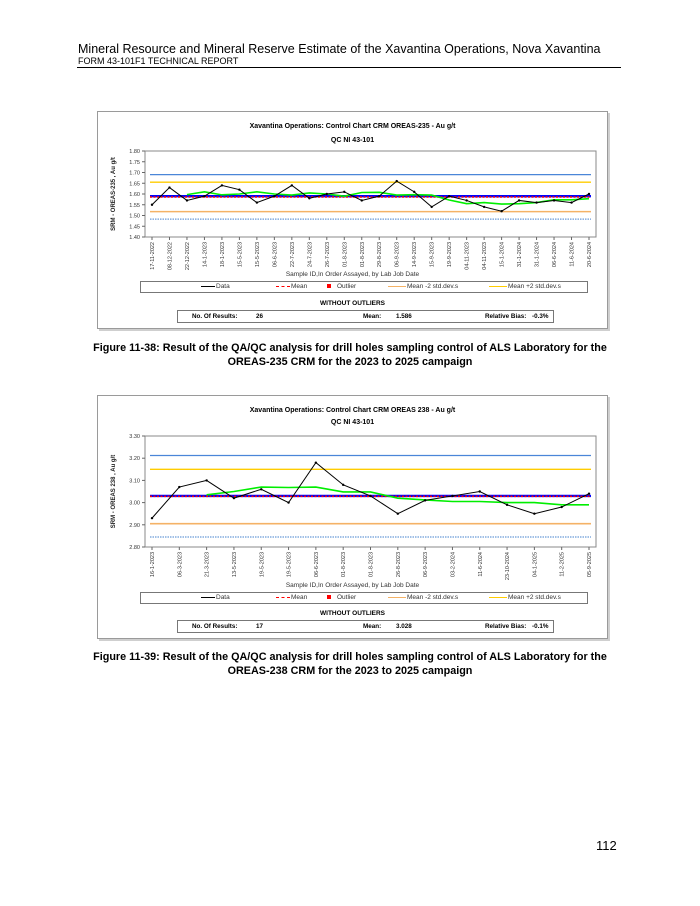 This screenshot has width=700, height=906. Describe the element at coordinates (404, 316) in the screenshot. I see `mean-value: 1.586` at that location.